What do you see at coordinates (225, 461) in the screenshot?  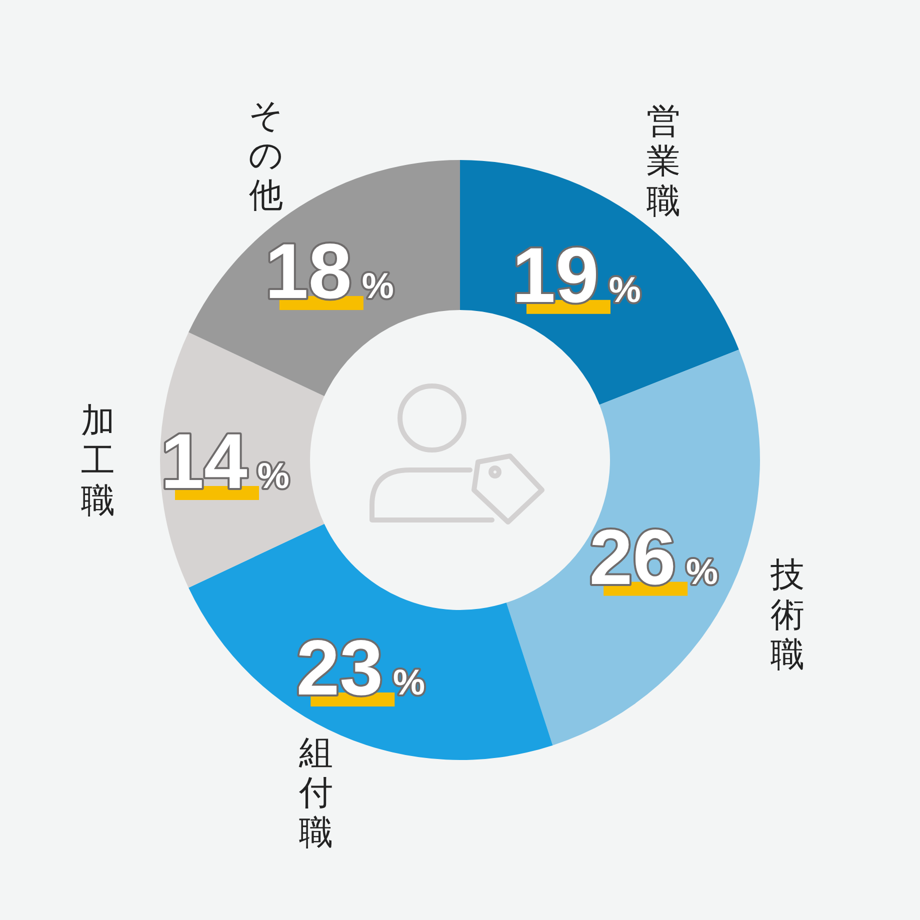 I see `data-label: 14%` at bounding box center [225, 461].